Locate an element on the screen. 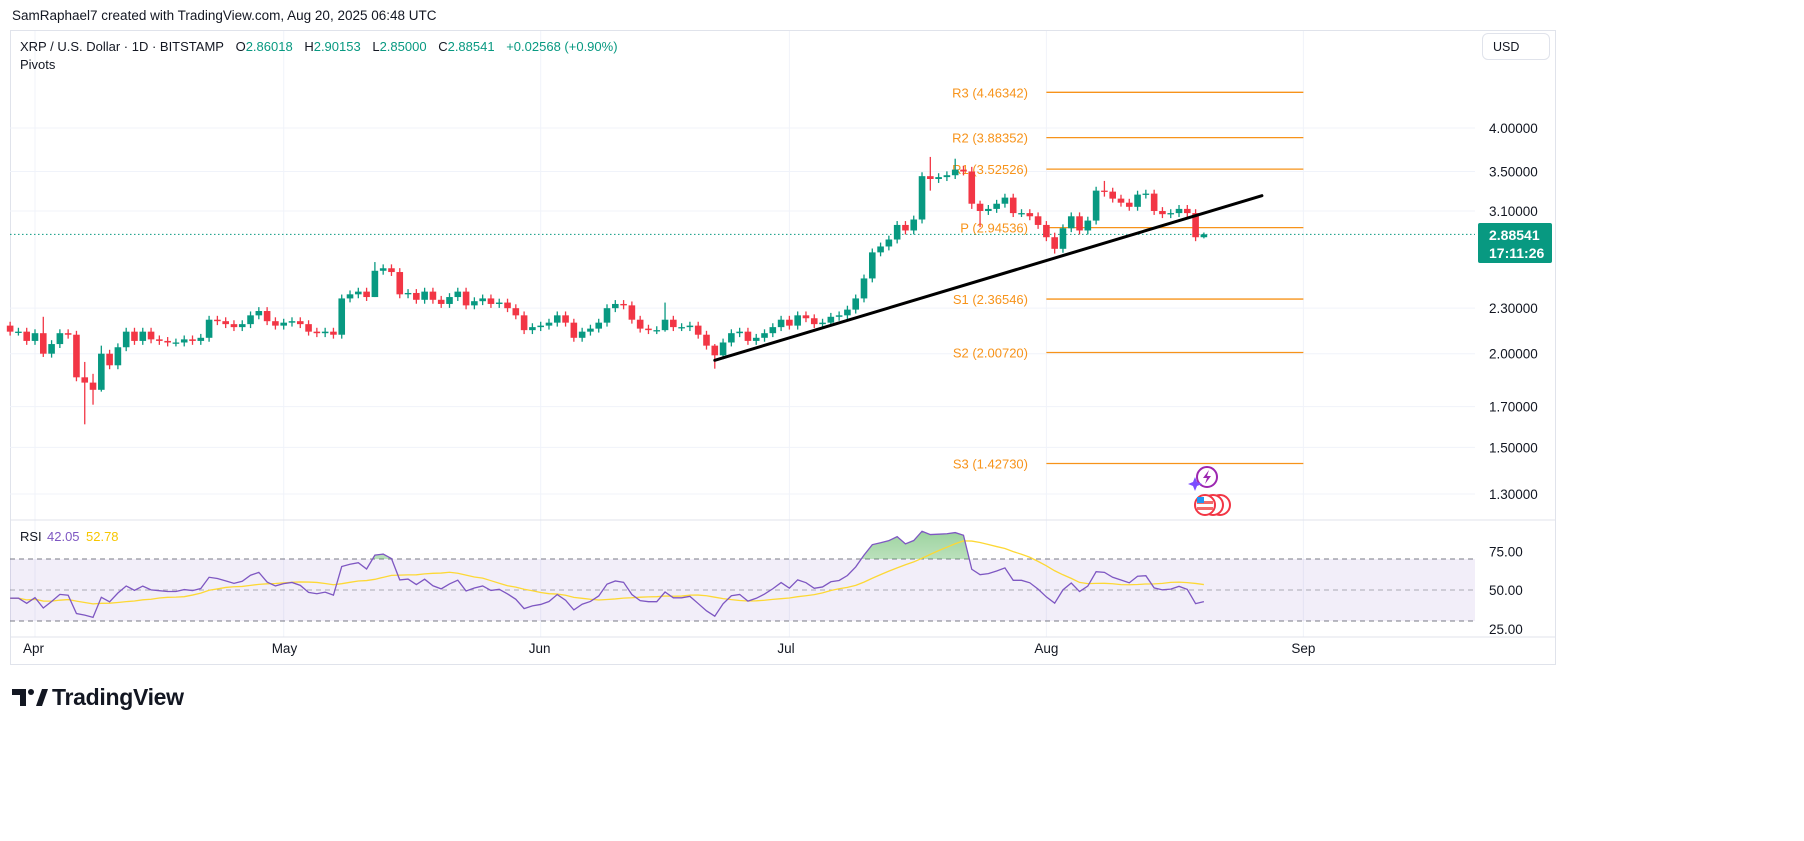  time-axis: Apr May Jun Jul Aug Sep is located at coordinates (669, 648).